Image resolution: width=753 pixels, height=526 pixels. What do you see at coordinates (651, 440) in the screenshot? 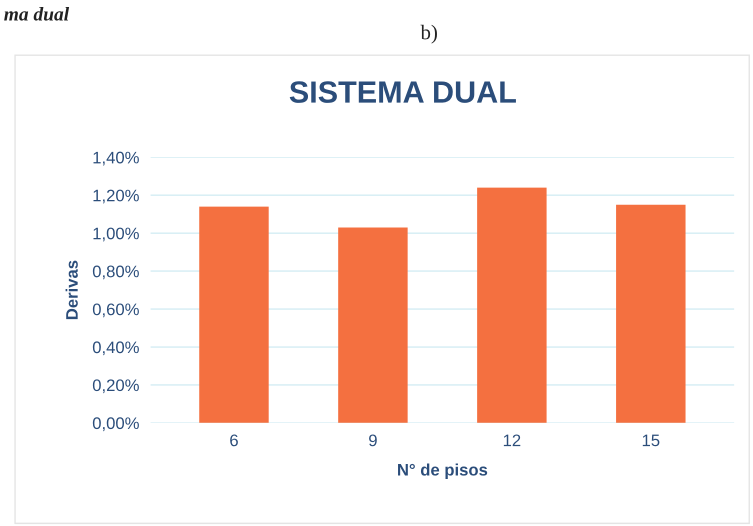
I see `x-tick-label: 15` at bounding box center [651, 440].